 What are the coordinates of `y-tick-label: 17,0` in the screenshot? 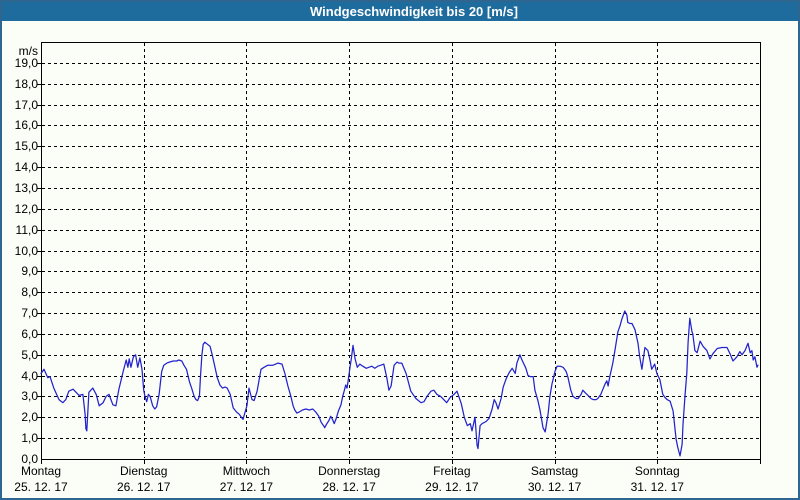 It's located at (26, 104).